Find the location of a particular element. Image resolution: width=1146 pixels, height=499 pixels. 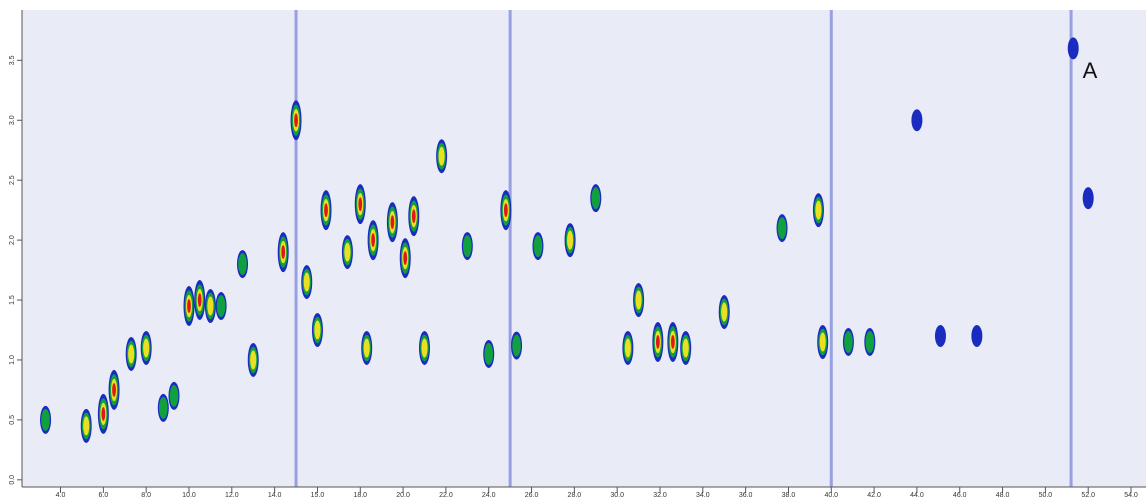

x-tick-label: 22.0 is located at coordinates (446, 495).